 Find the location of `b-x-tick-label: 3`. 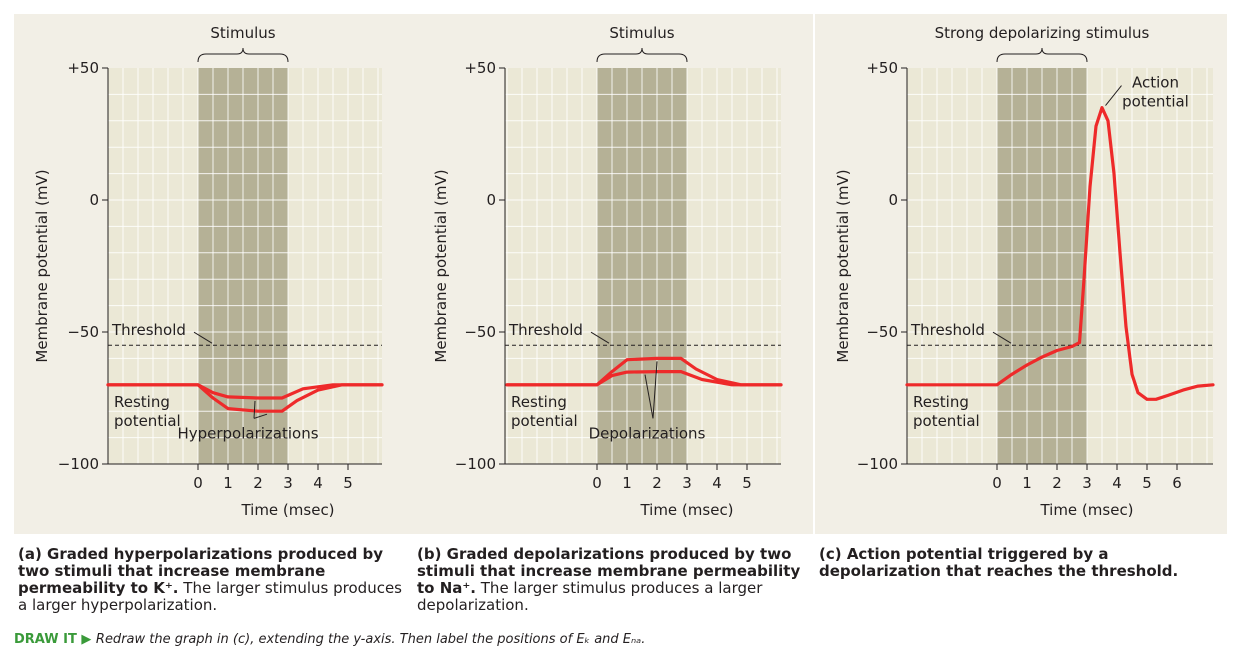

b-x-tick-label: 3 is located at coordinates (687, 483).